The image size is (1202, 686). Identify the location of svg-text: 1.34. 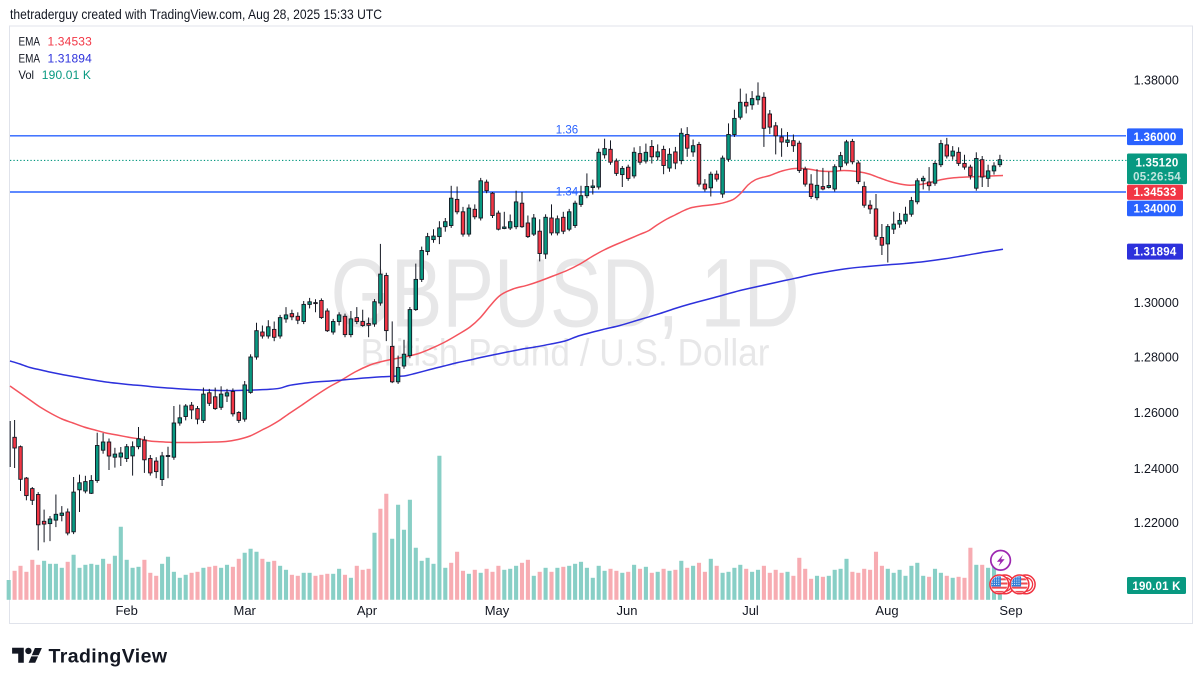
(567, 193).